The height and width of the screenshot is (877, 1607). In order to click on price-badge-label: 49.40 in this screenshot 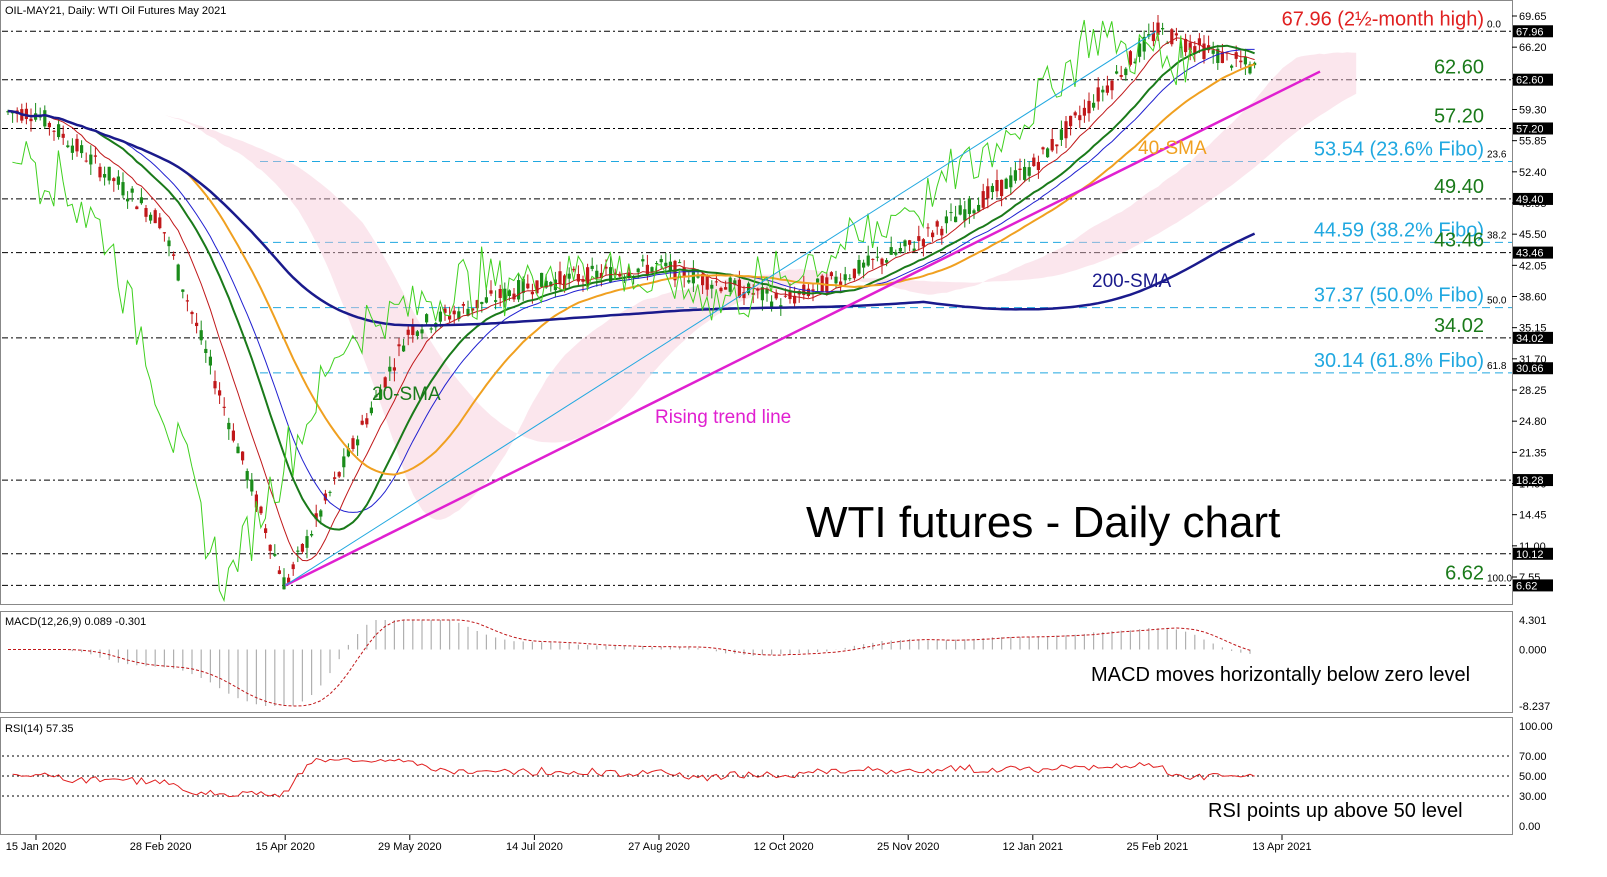, I will do `click(1530, 200)`.